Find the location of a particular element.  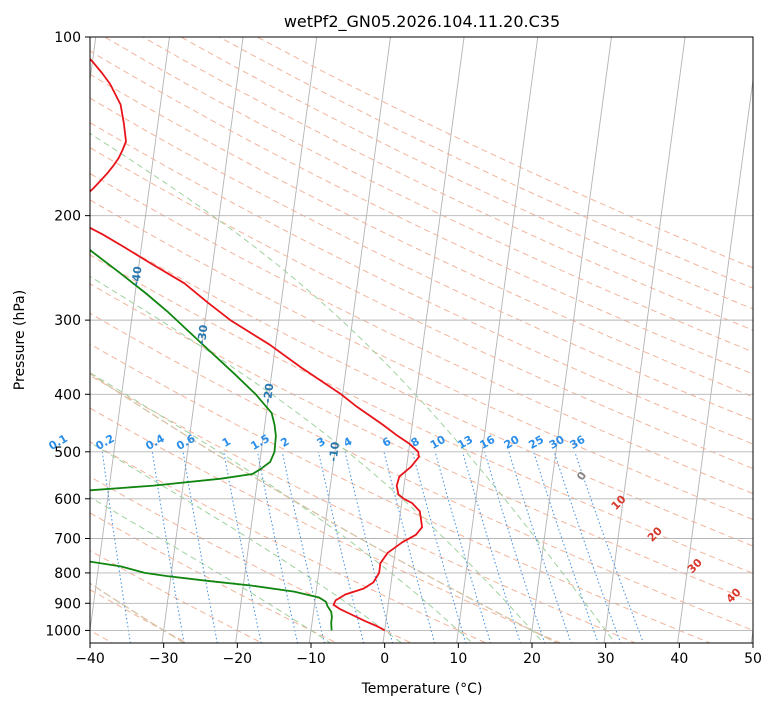

x-tick-label: 20 is located at coordinates (532, 659).